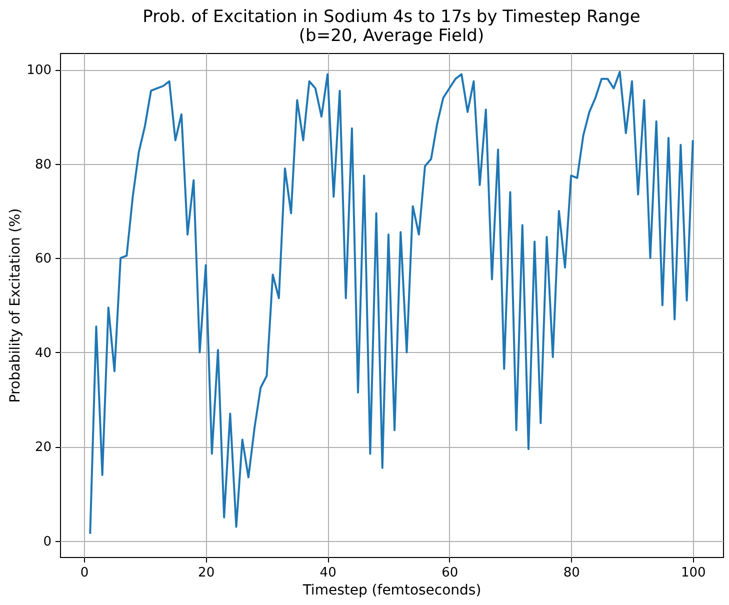  I want to click on y-tick-label: 40, so click(43, 353).